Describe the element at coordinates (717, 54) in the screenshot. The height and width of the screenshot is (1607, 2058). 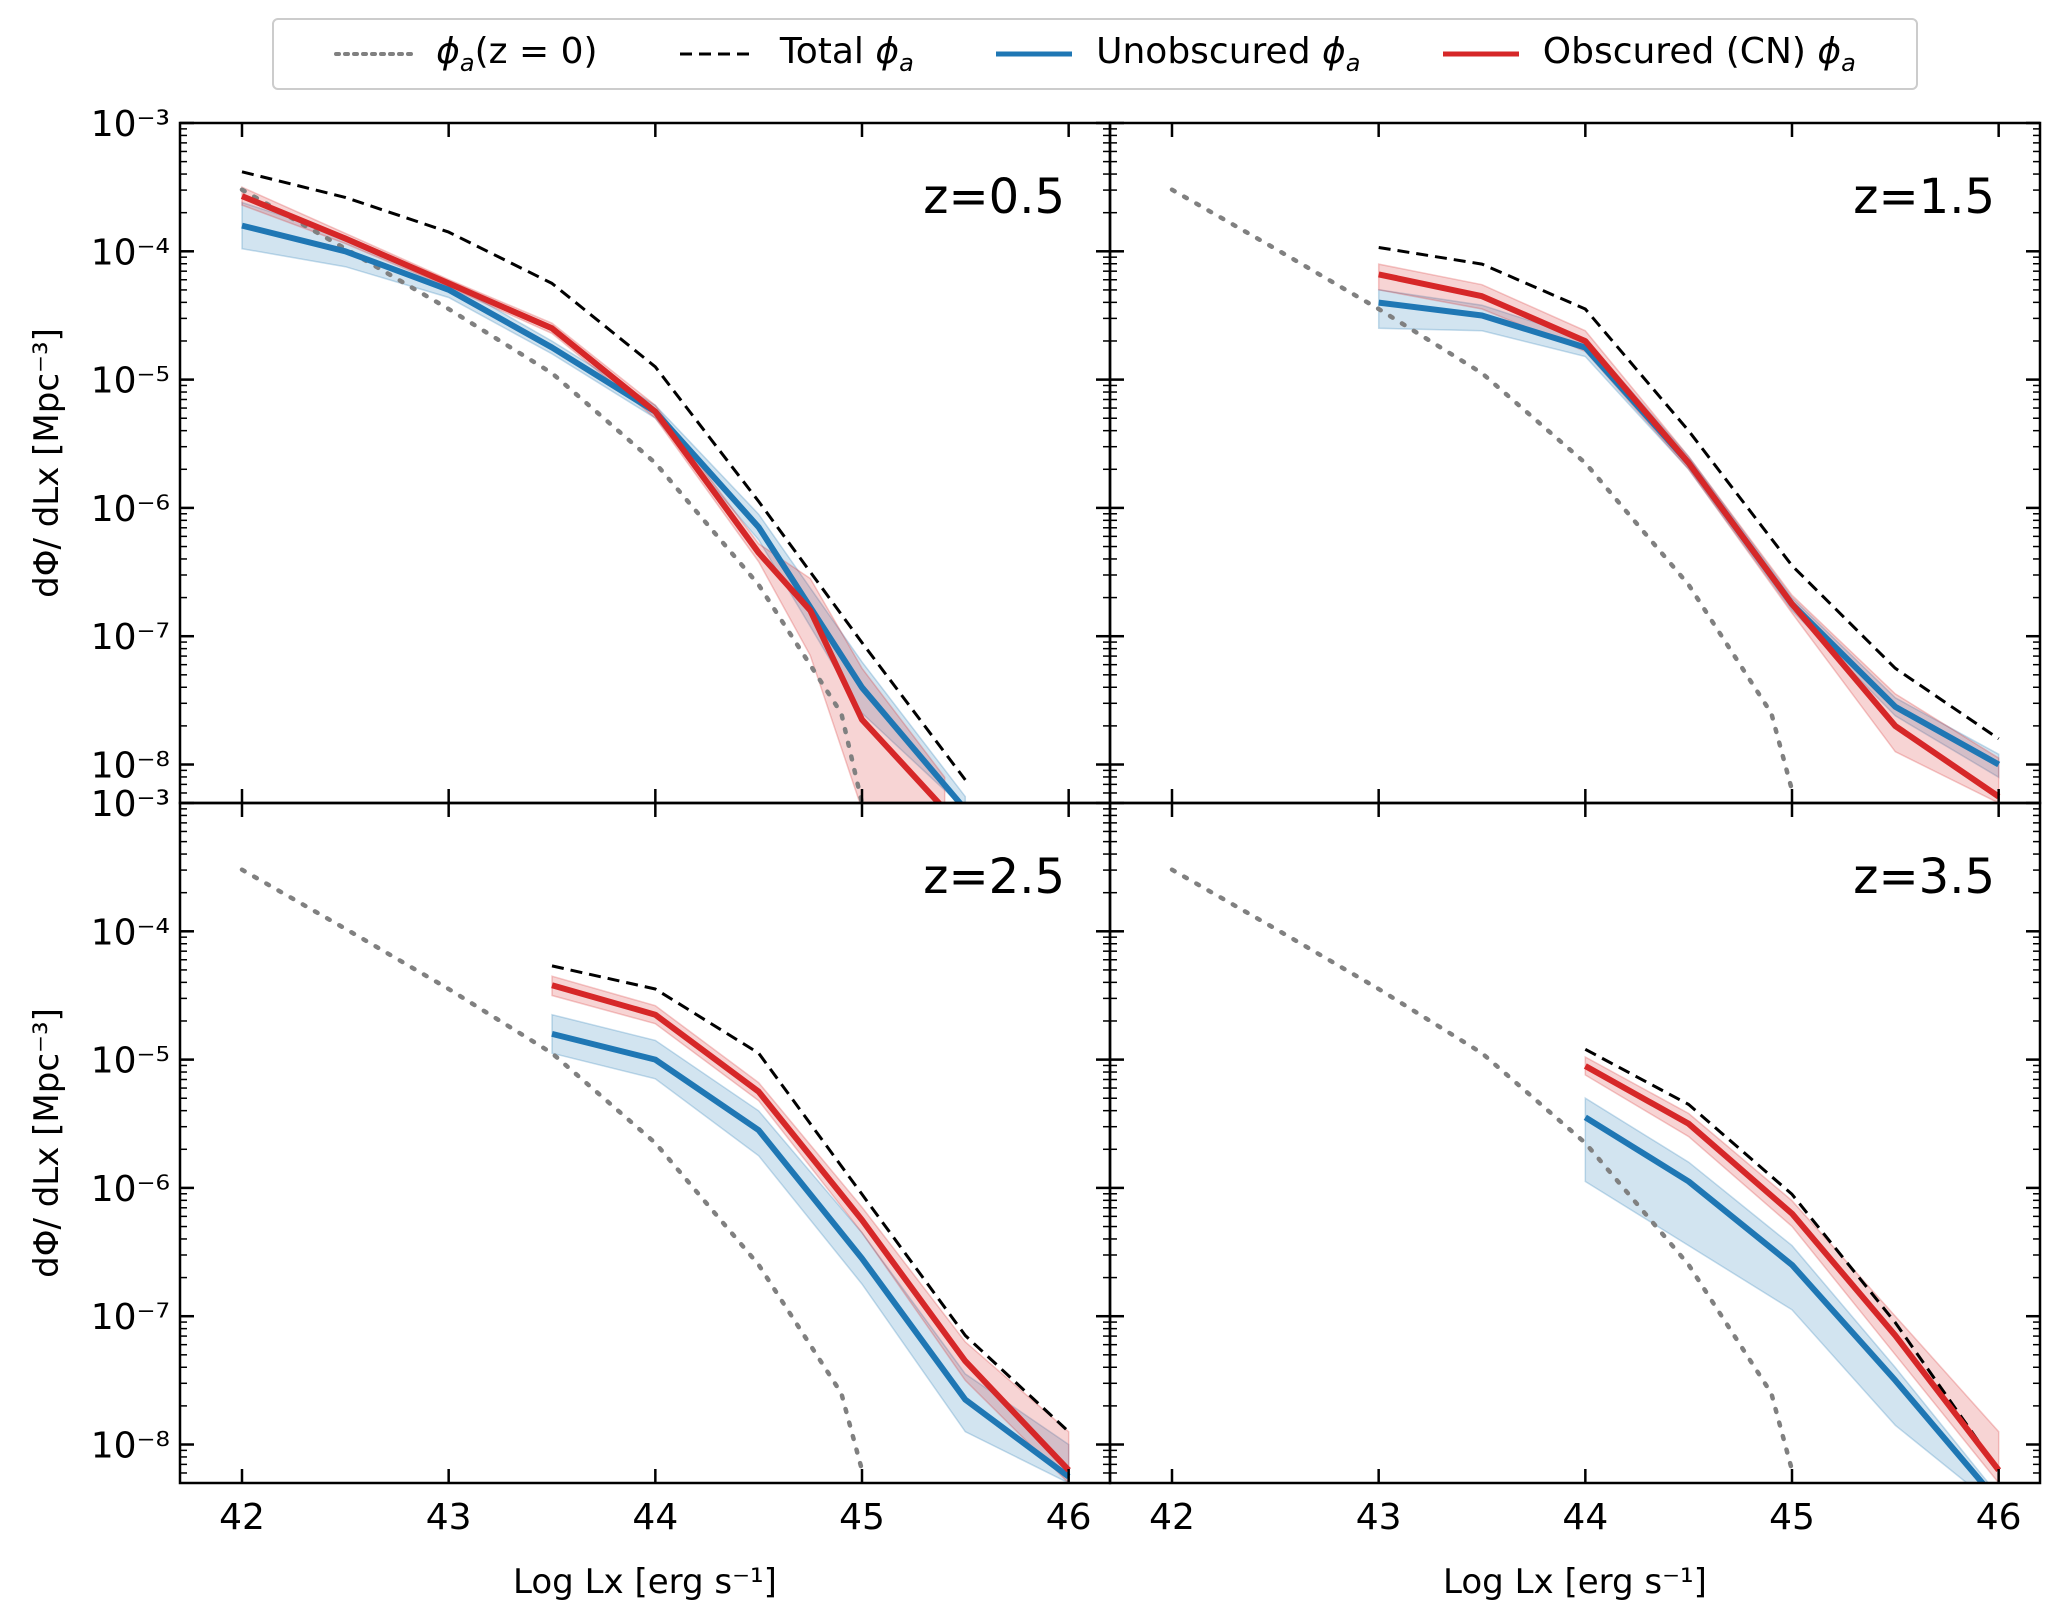
I see `legend-swatch-dashed` at that location.